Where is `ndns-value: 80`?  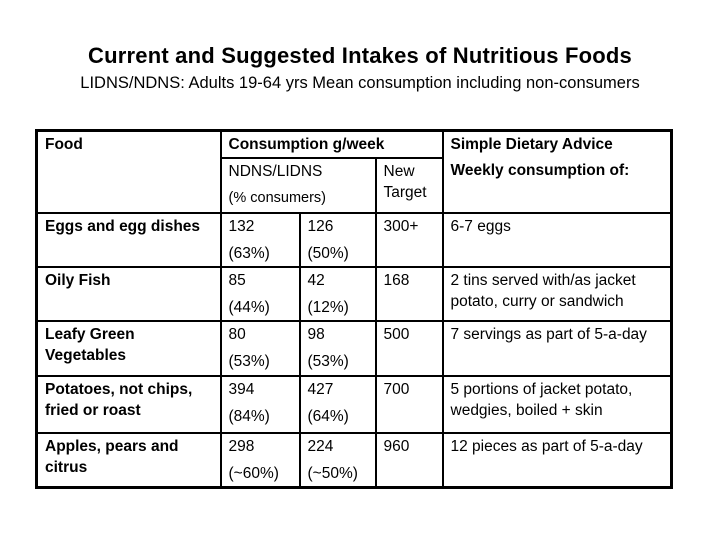
ndns-value: 80 is located at coordinates (237, 335).